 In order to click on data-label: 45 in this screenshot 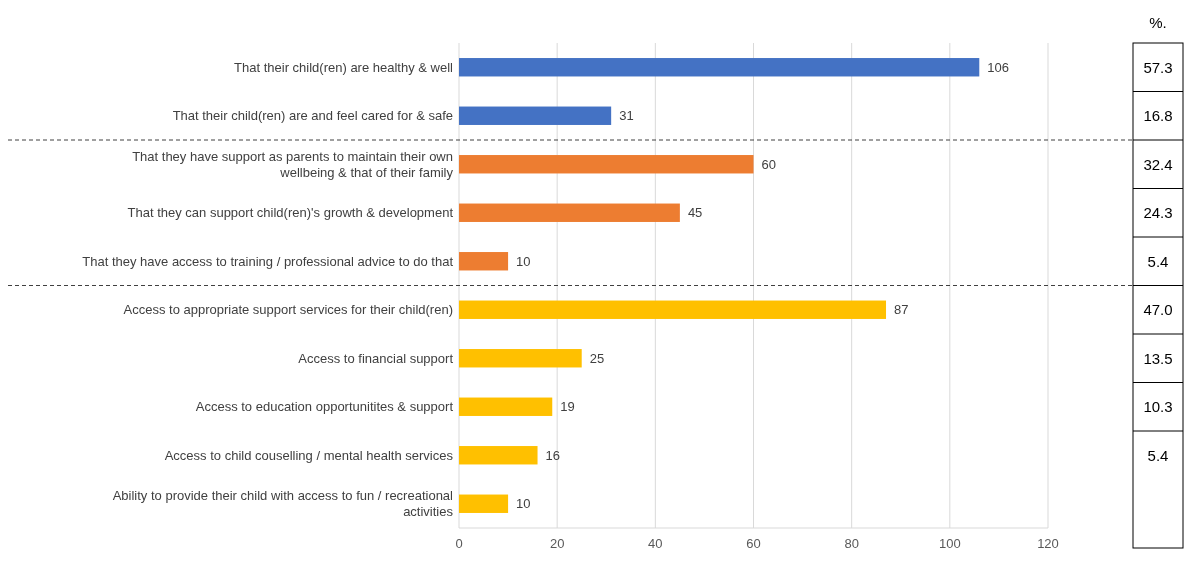, I will do `click(695, 213)`.